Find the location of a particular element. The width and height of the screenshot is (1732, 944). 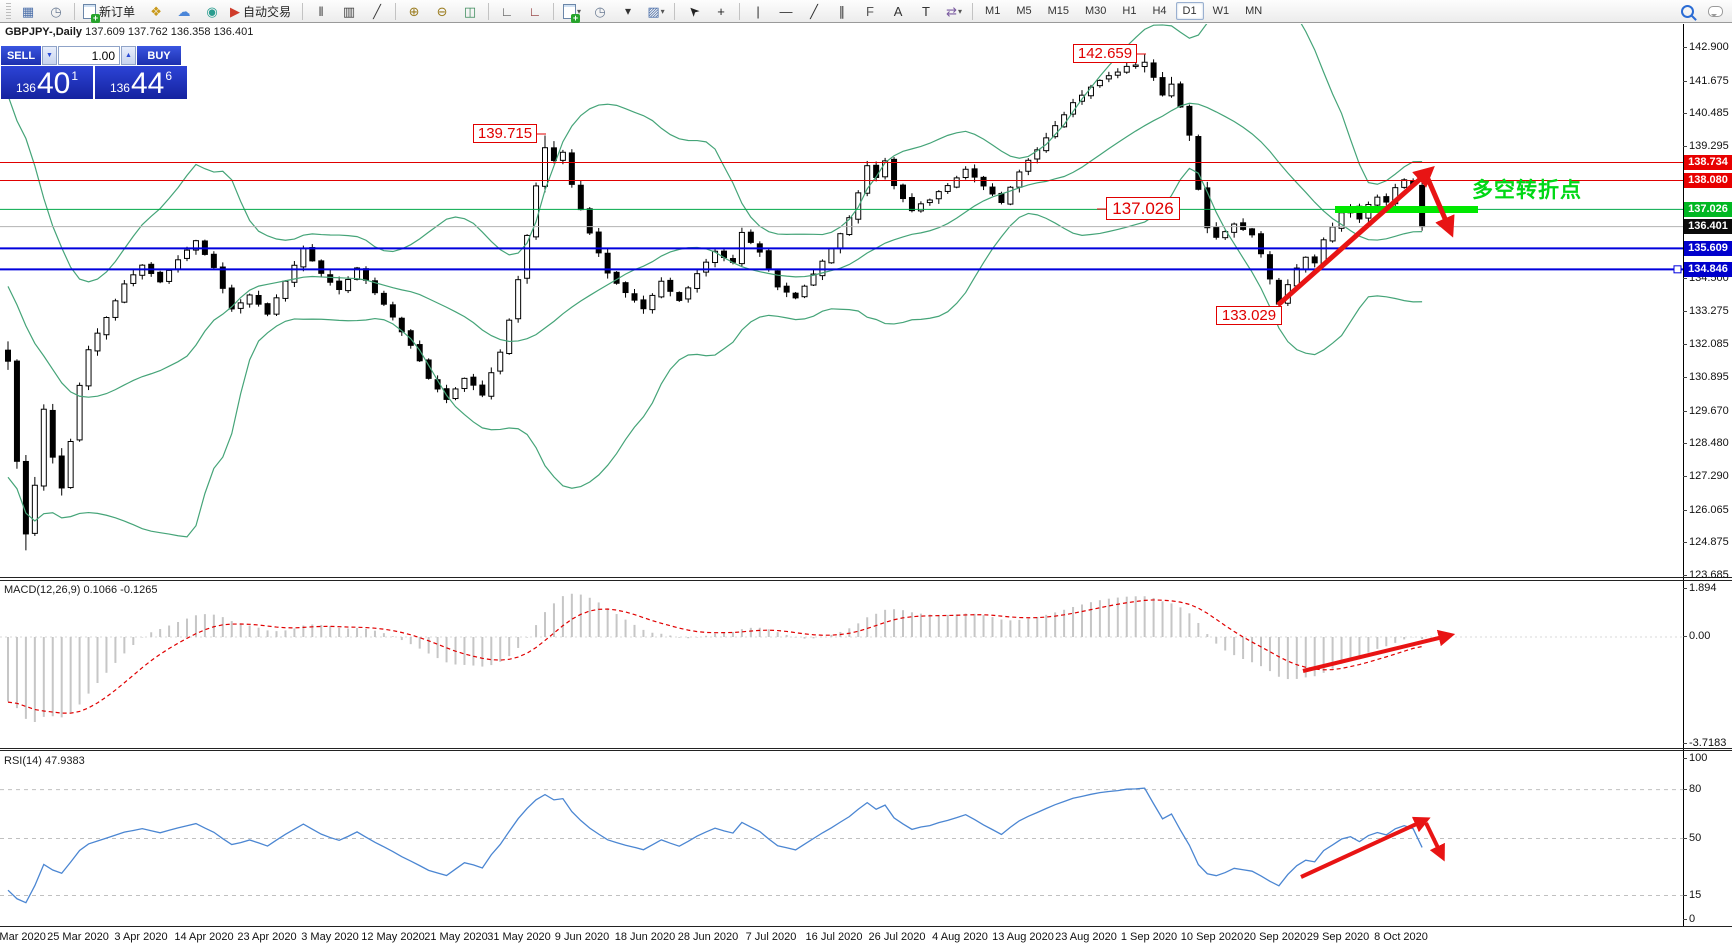

crosshair-icon: + is located at coordinates (721, 11).